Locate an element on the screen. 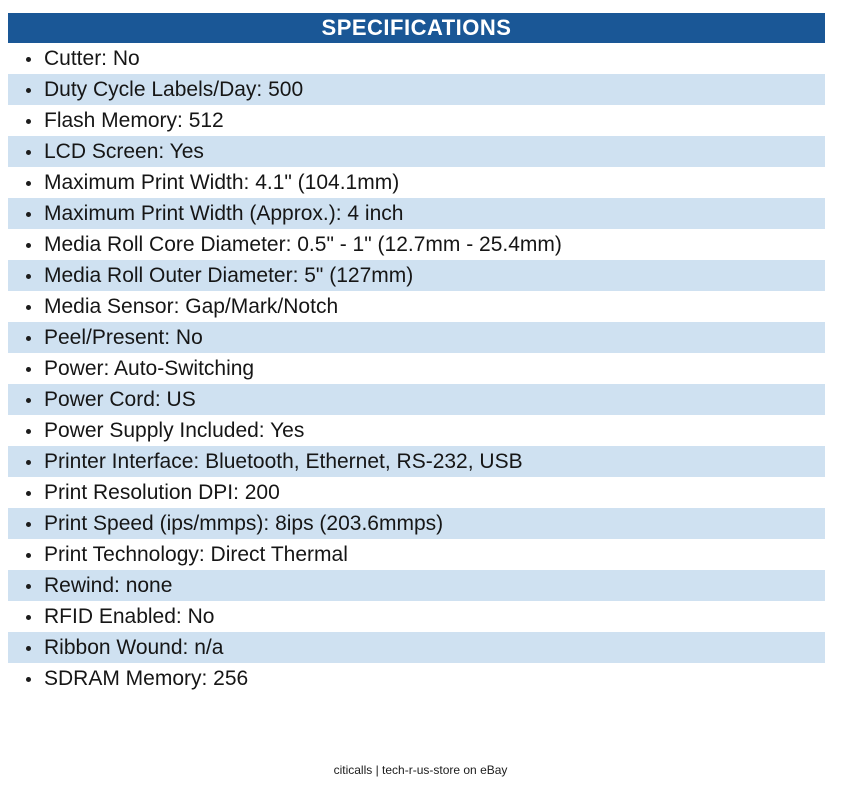 The height and width of the screenshot is (792, 841). spec-list-item: Power: Auto-Switching is located at coordinates (416, 368).